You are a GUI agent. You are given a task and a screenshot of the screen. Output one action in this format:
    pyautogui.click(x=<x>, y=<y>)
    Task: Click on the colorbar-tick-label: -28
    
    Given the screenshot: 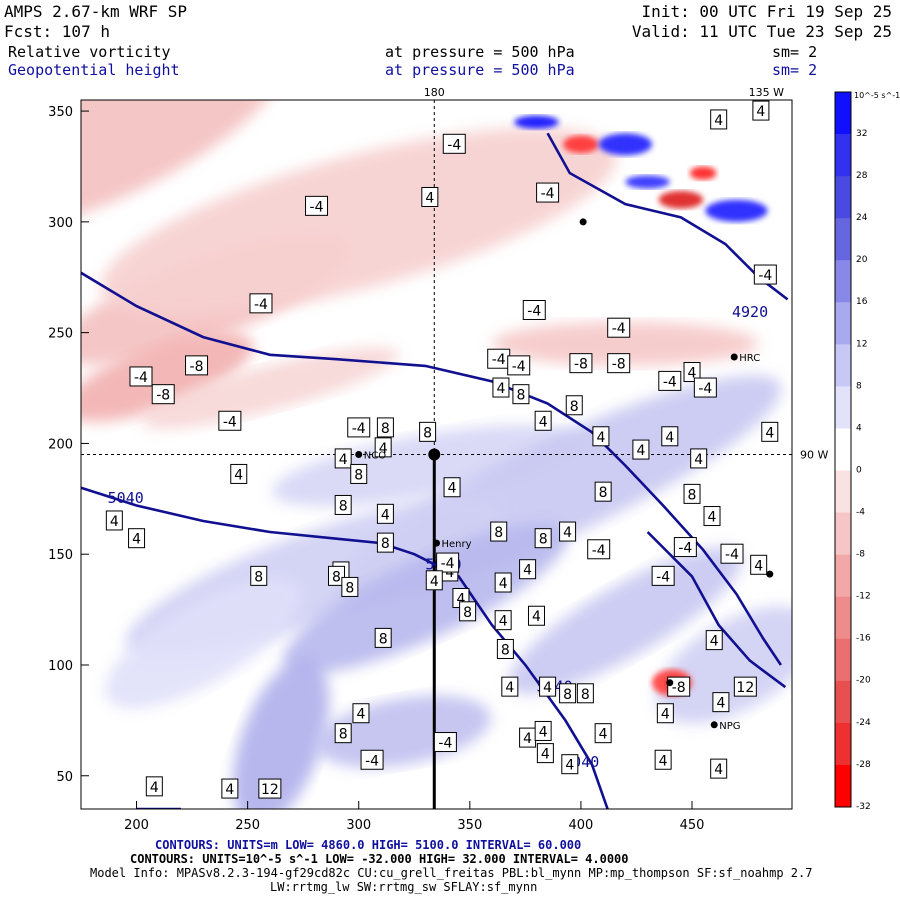 What is the action you would take?
    pyautogui.click(x=863, y=765)
    